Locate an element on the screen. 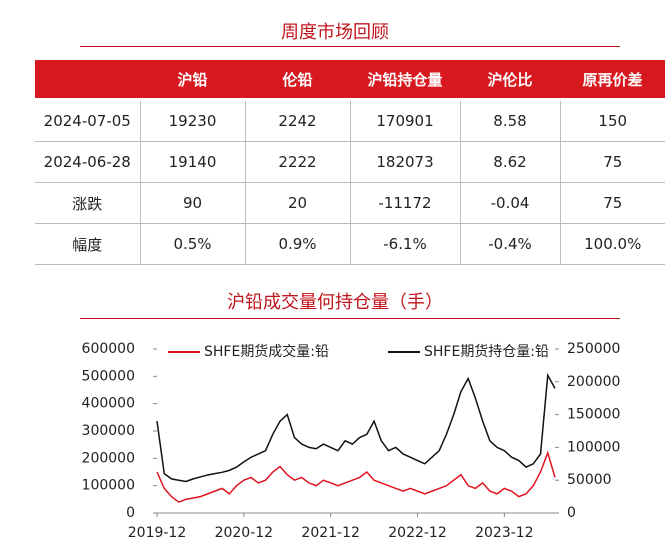 The image size is (670, 556). x-tick-label: 2022-12 is located at coordinates (417, 533).